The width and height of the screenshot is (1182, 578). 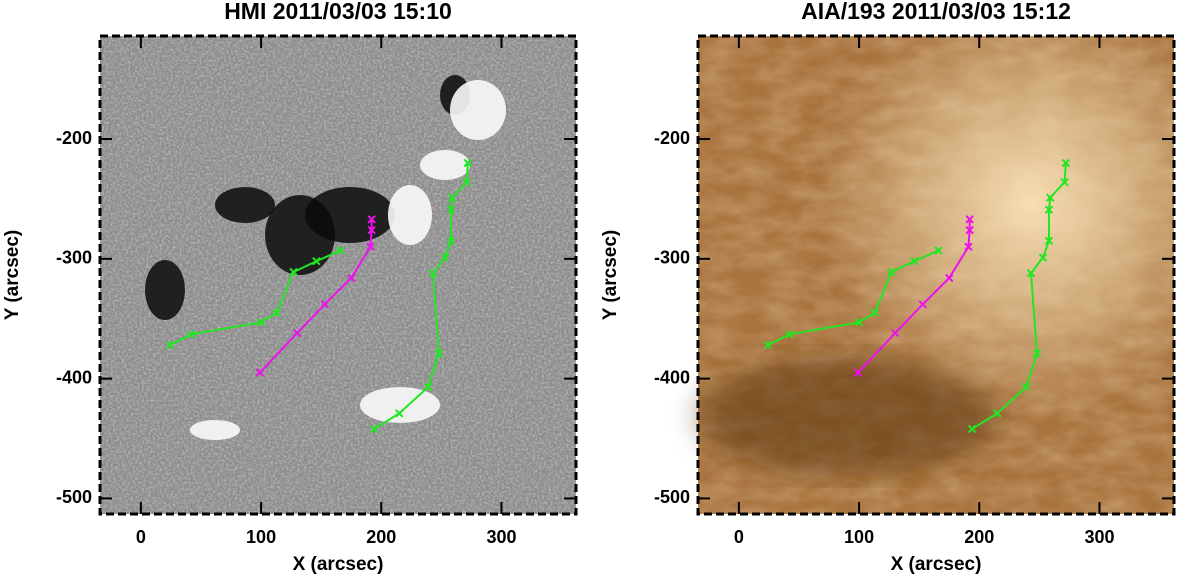 I want to click on chart-title: AIA/193 2011/03/03 15:12, so click(x=936, y=12).